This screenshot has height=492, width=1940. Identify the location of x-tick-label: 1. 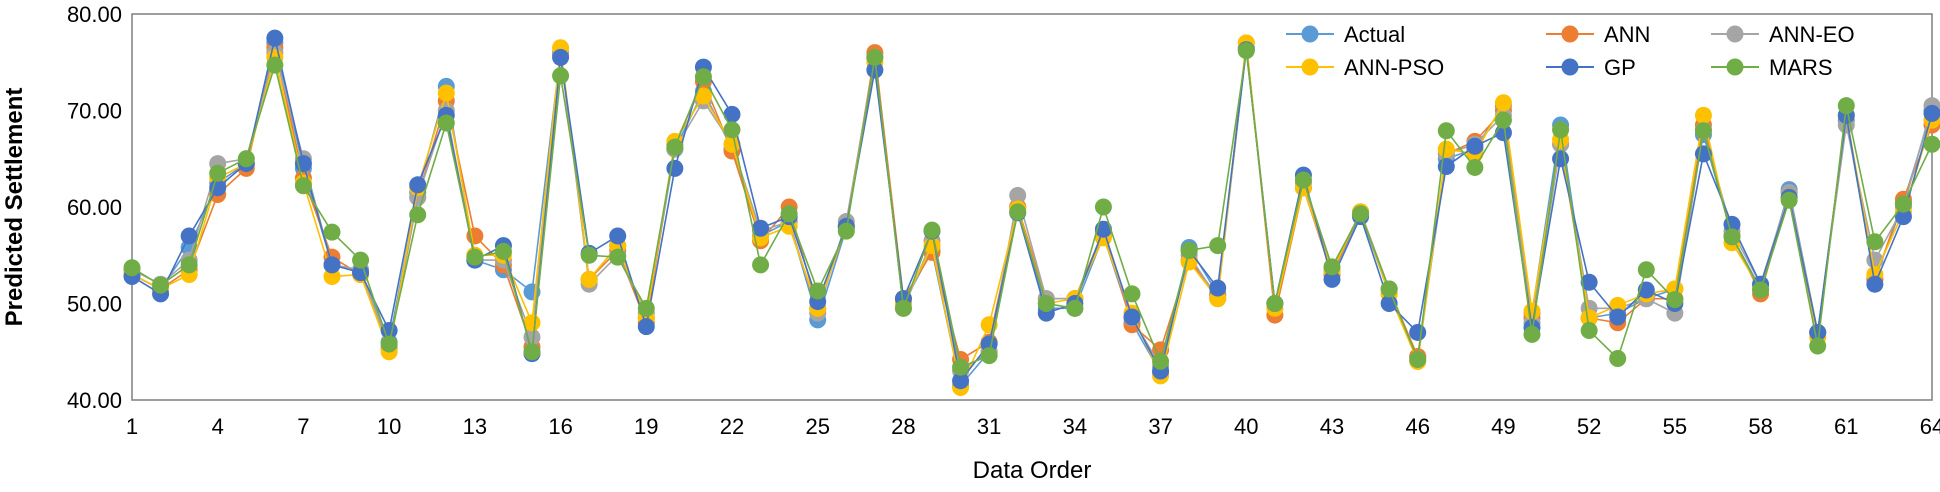
(132, 426).